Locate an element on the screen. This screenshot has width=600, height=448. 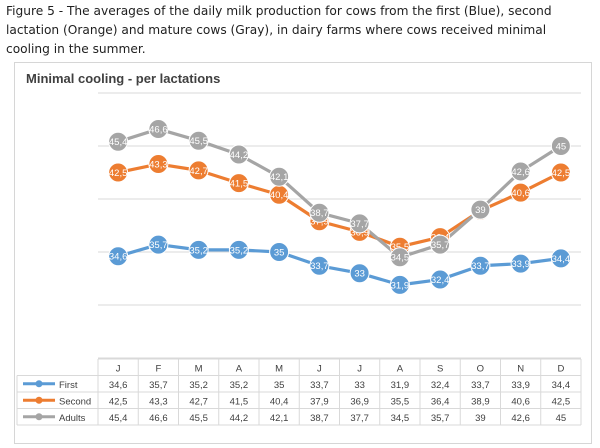
table-cell: 32,4 is located at coordinates (440, 385).